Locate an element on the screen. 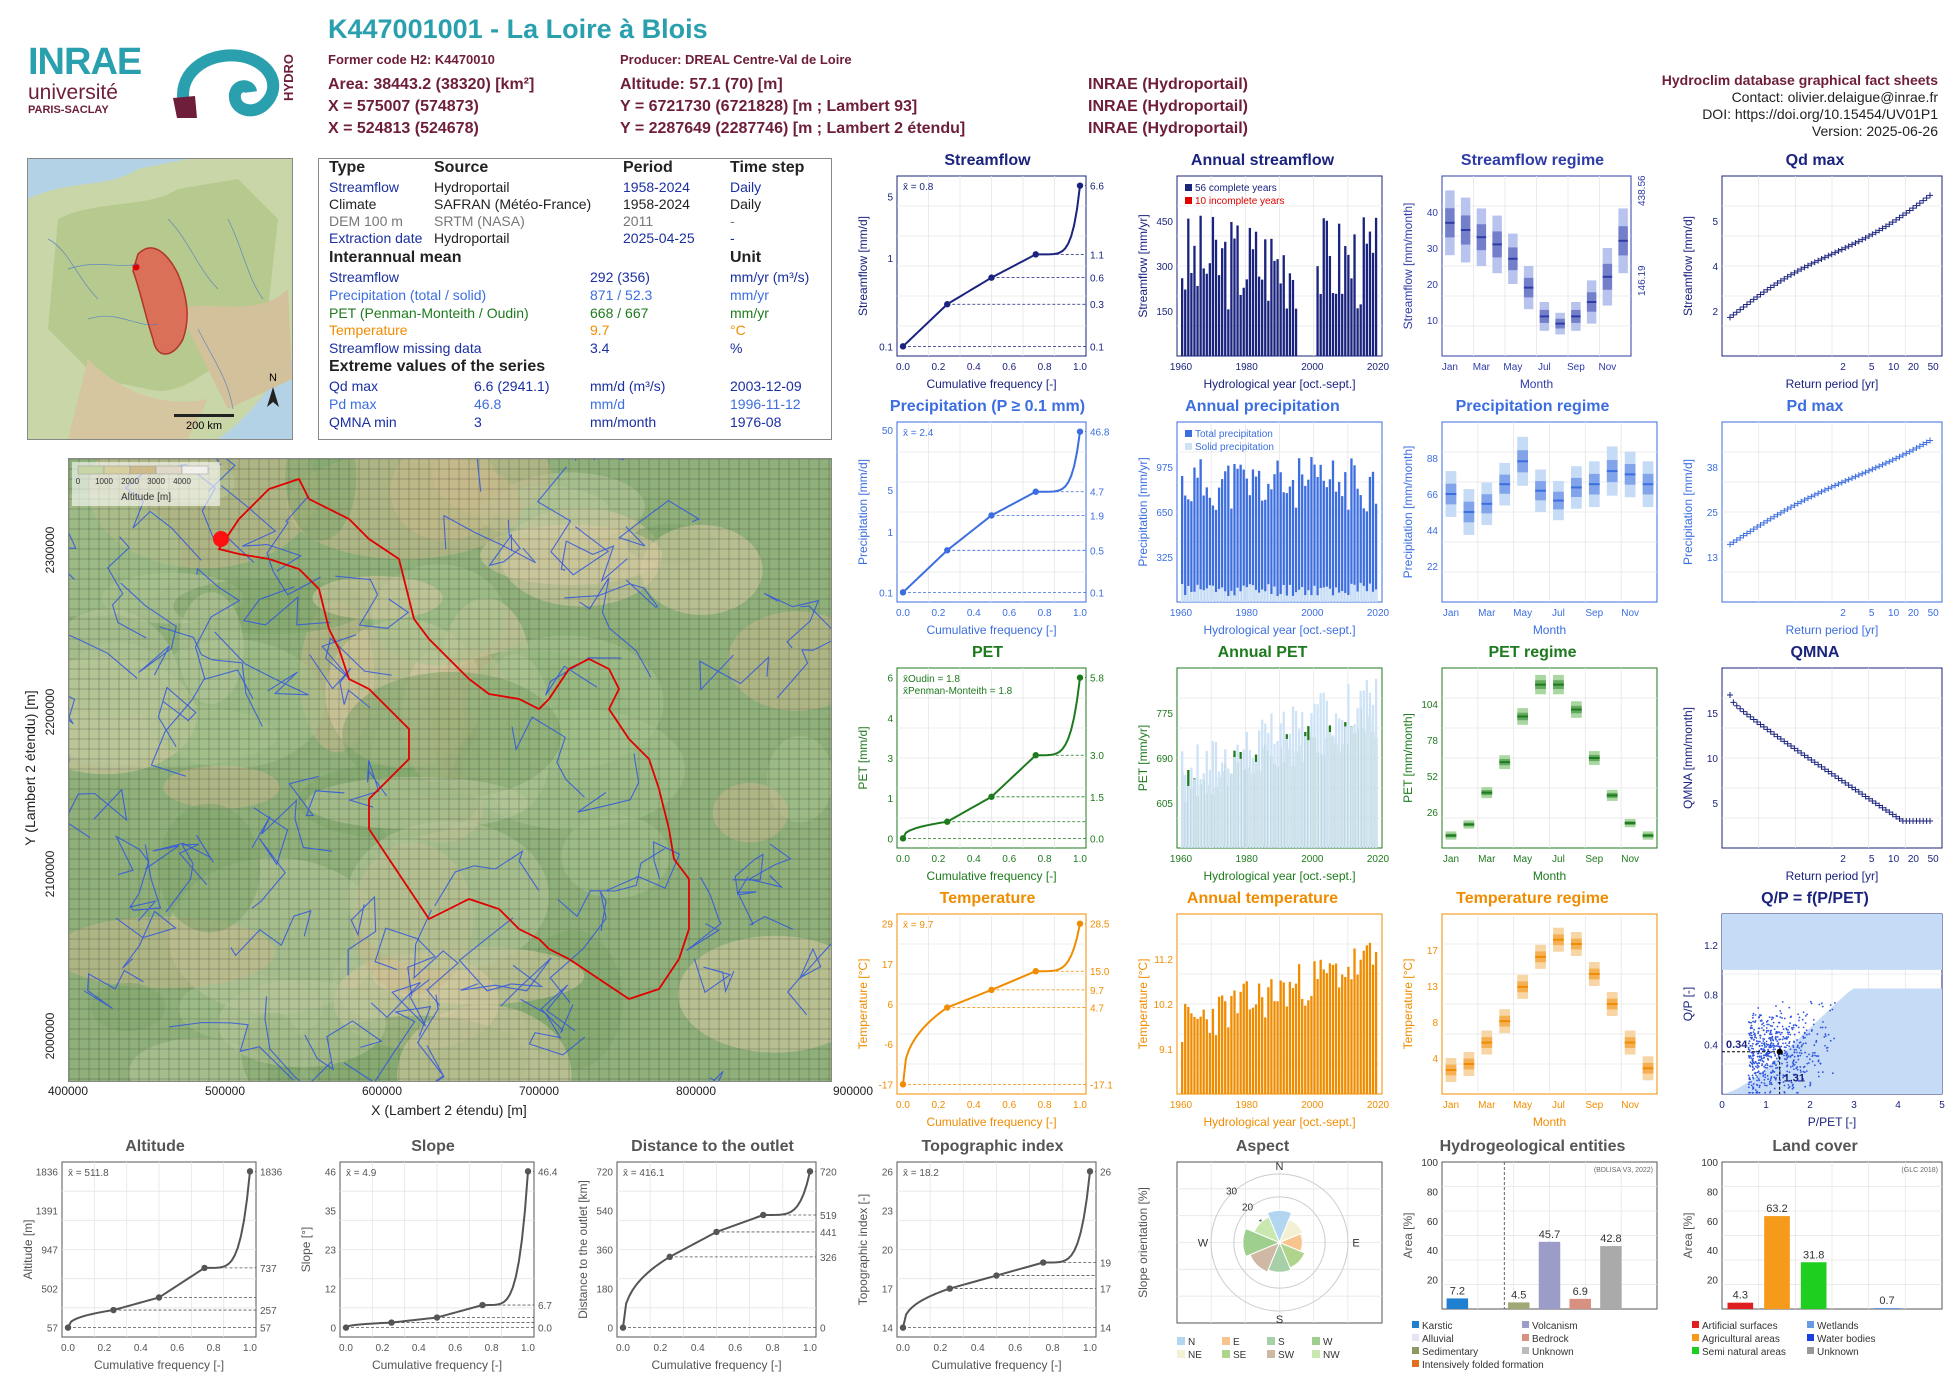  month-tick: Nov is located at coordinates (1630, 613).